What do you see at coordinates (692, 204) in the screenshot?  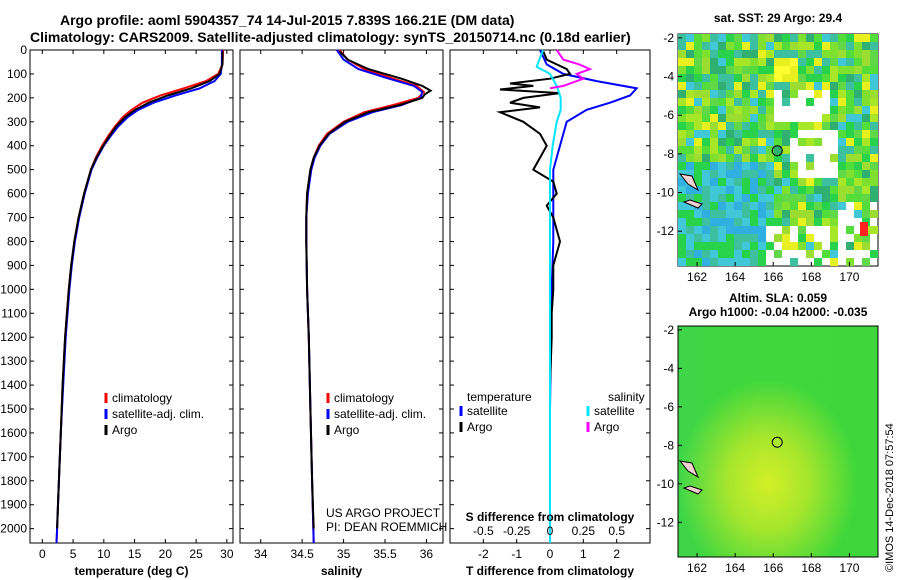 I see `sst-island-efate` at bounding box center [692, 204].